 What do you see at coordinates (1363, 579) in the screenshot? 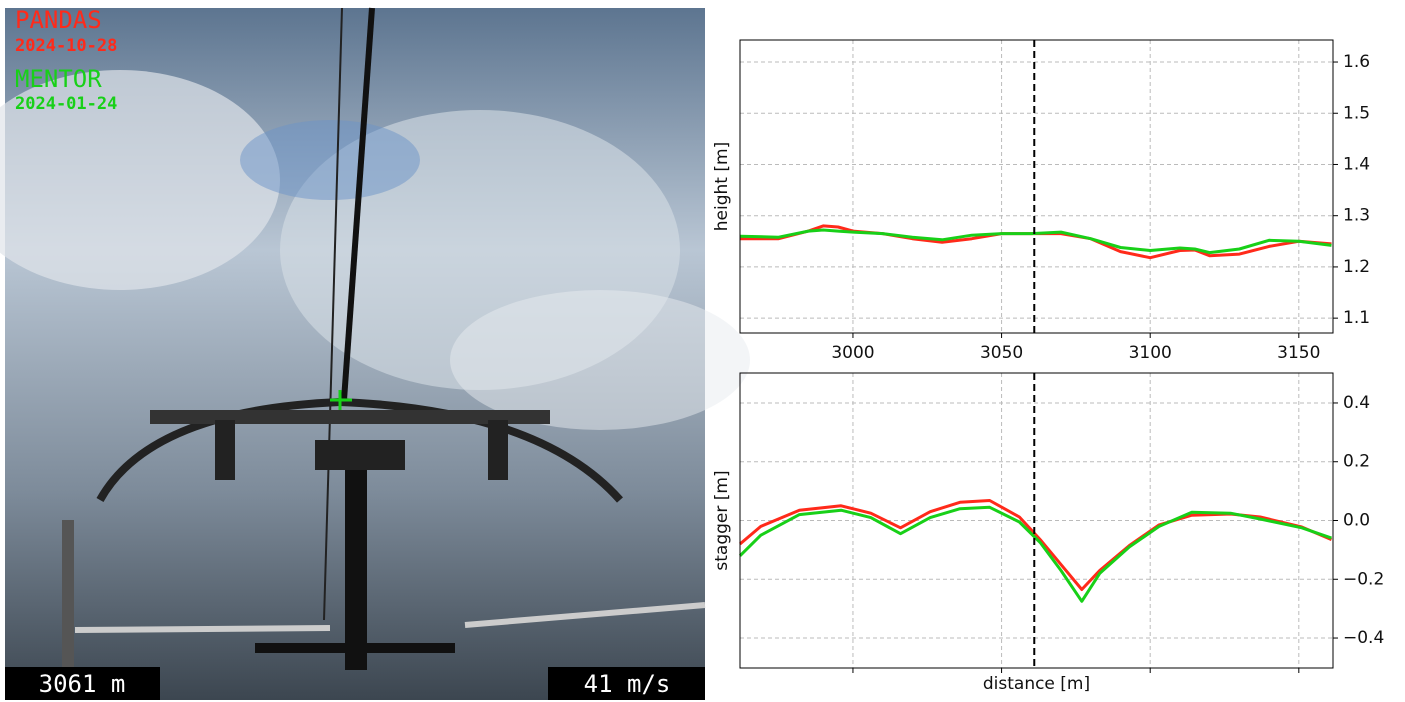
I see `y-tick-label: −0.2` at bounding box center [1363, 579].